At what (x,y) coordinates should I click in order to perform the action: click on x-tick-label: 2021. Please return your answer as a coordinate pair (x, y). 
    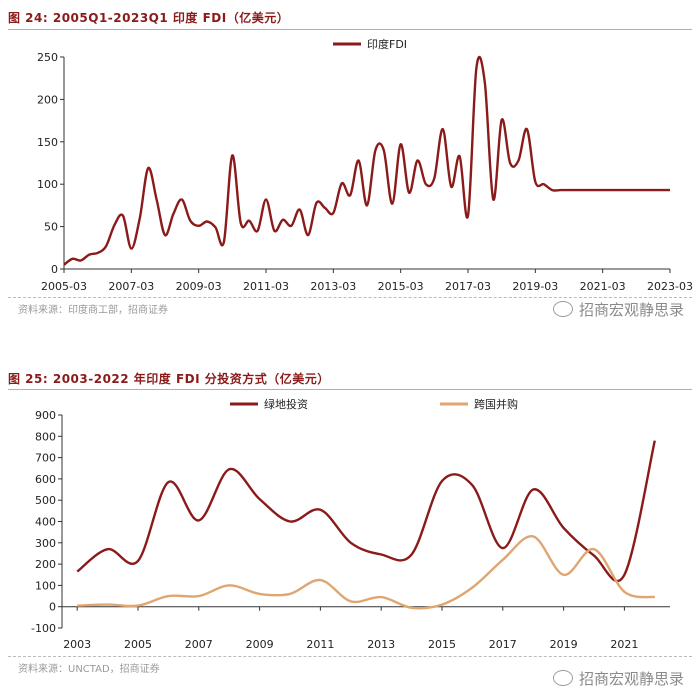
    Looking at the image, I should click on (624, 644).